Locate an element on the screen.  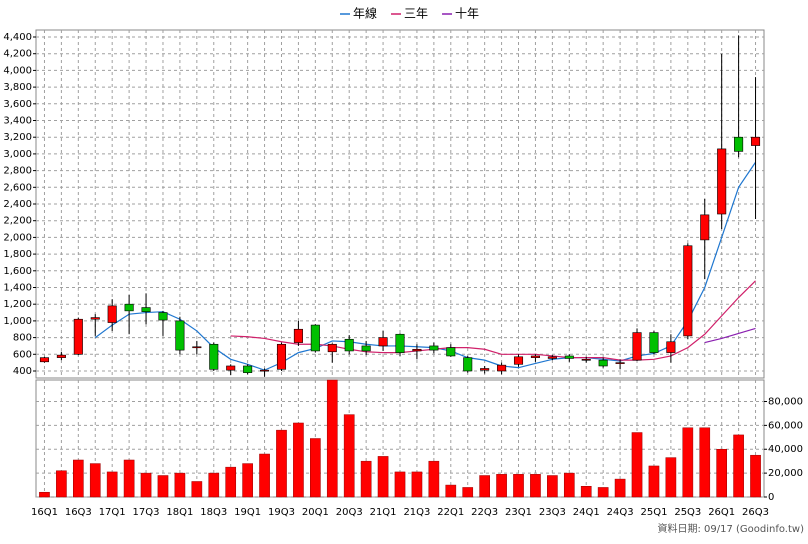
y-tick-label: 1,600 is located at coordinates (17, 271).